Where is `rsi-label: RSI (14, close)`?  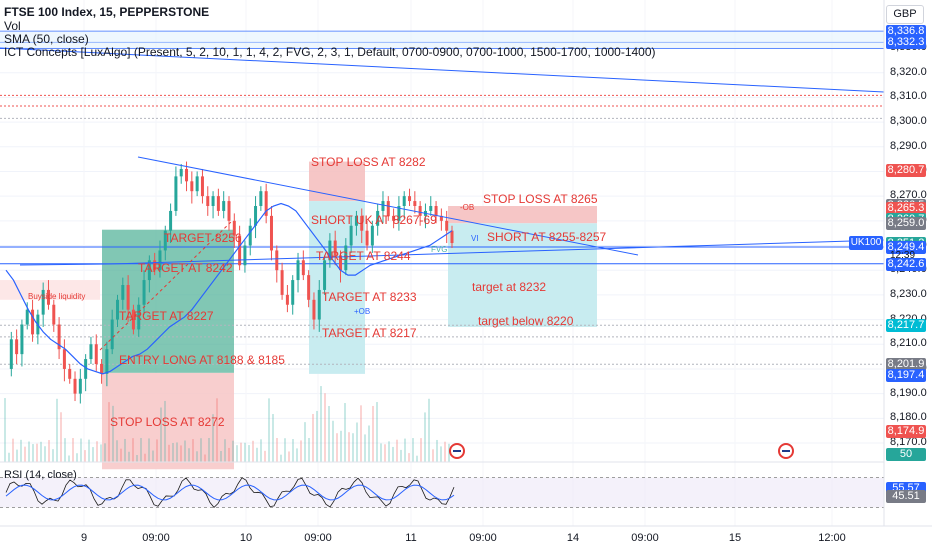
rsi-label: RSI (14, close) is located at coordinates (40, 475).